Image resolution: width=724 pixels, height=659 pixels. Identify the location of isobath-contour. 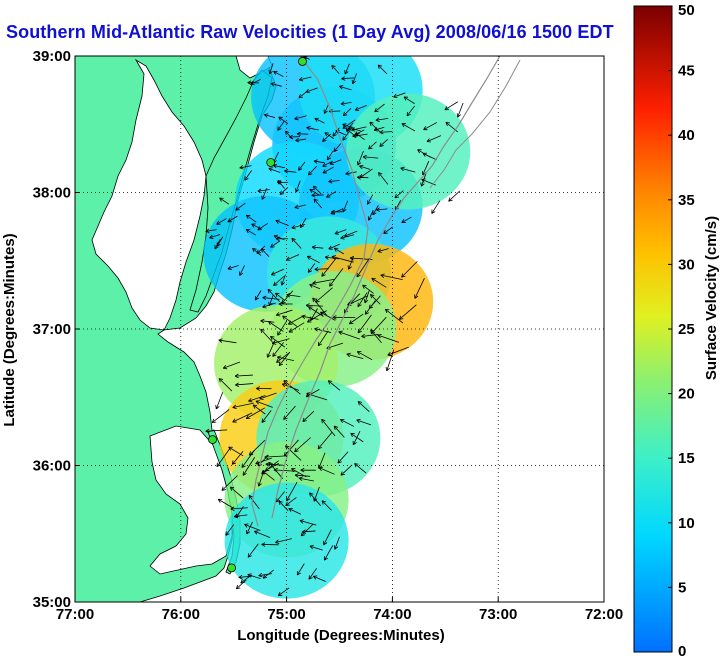
(310, 291).